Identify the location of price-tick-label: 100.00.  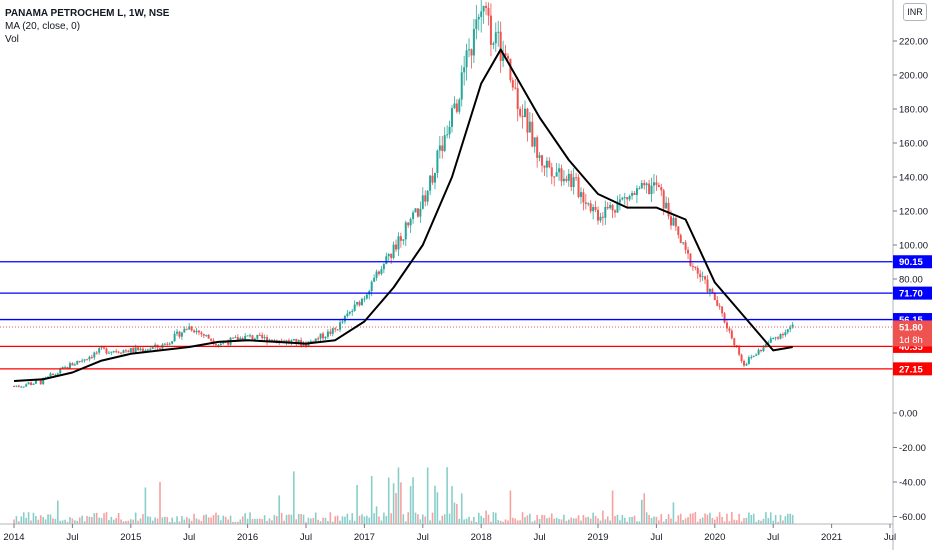
(913, 246).